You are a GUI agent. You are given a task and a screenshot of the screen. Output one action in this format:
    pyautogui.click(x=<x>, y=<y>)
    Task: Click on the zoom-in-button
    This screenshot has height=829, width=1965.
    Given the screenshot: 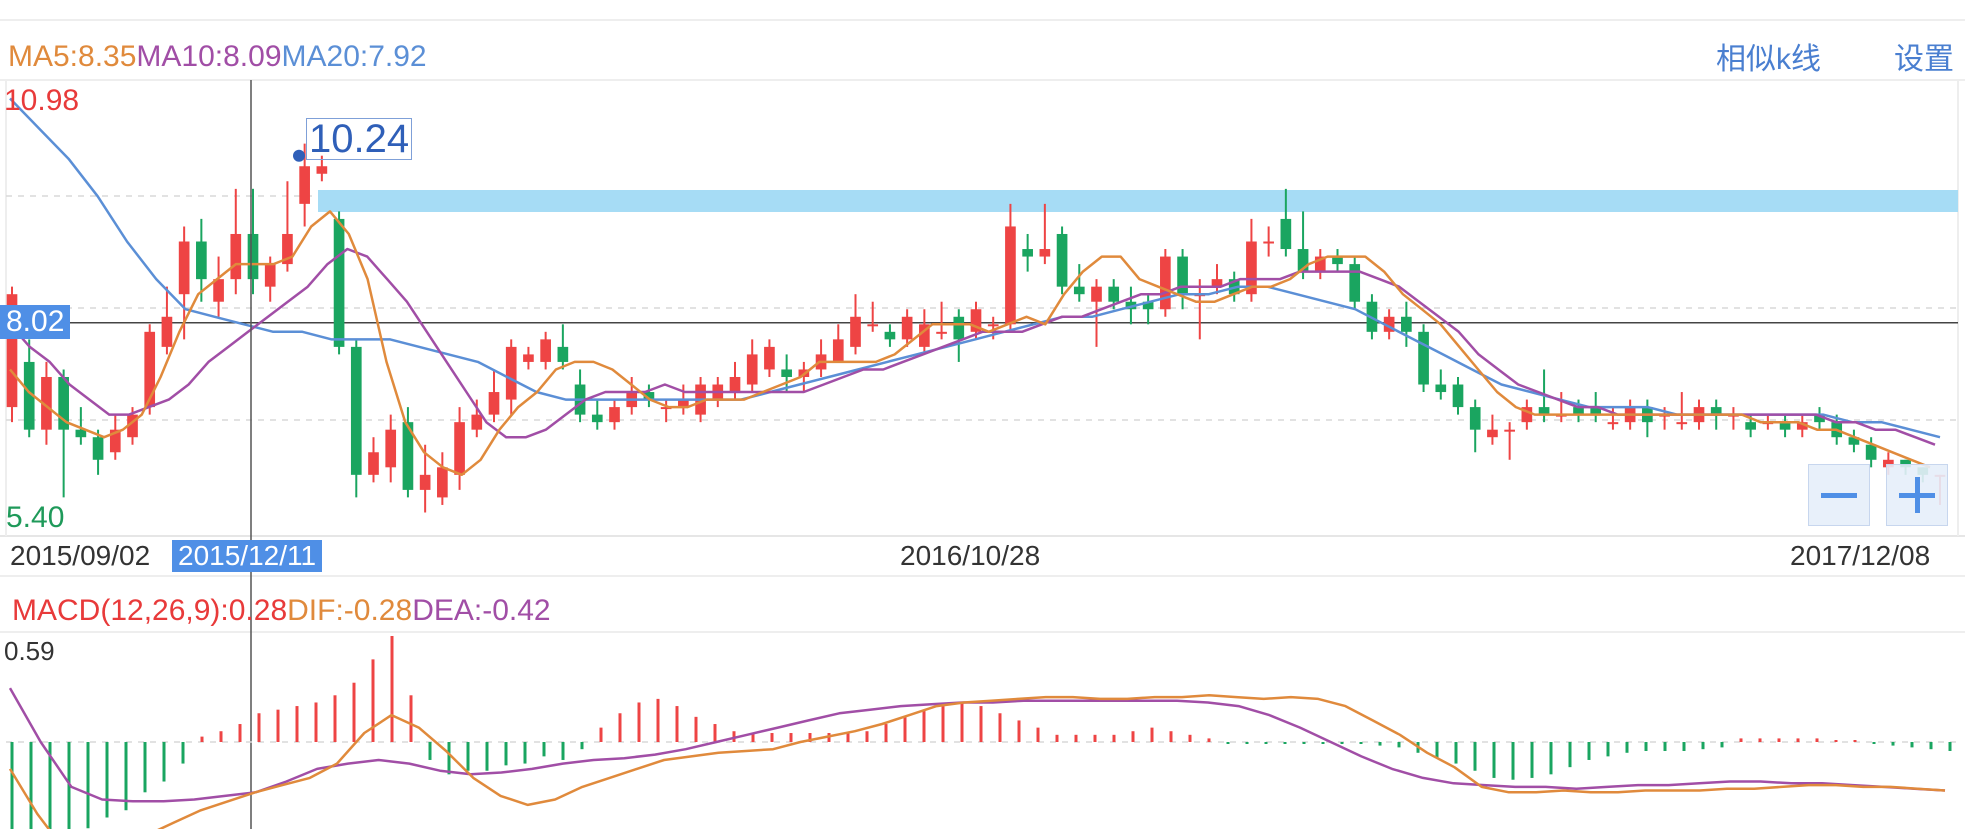 What is the action you would take?
    pyautogui.click(x=1917, y=495)
    